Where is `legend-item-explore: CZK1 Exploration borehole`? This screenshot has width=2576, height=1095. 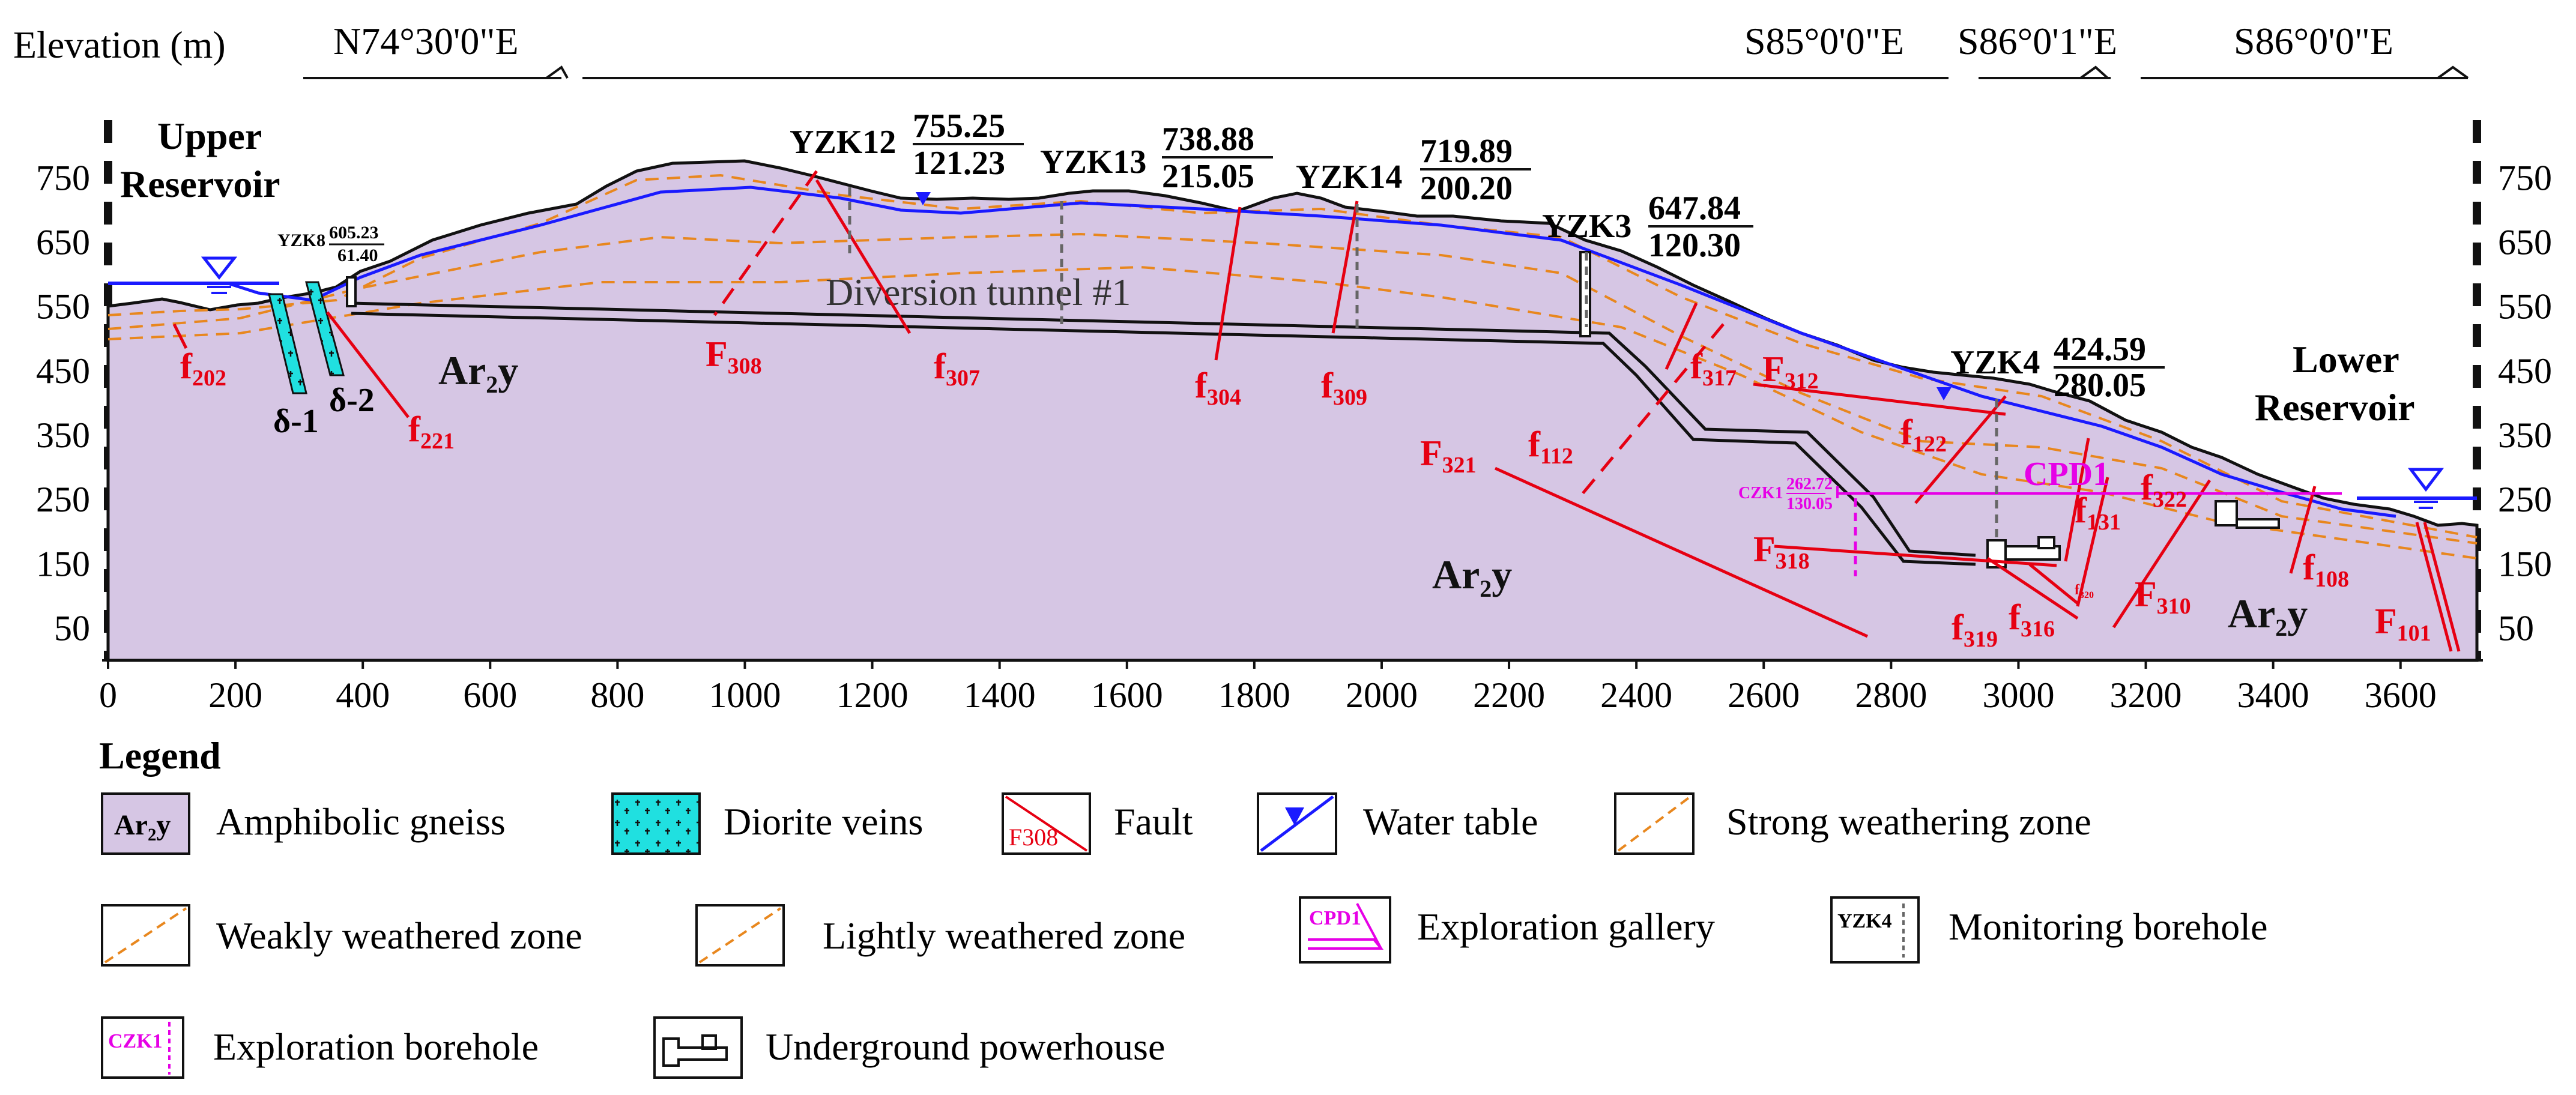 legend-item-explore: CZK1 Exploration borehole is located at coordinates (320, 1047).